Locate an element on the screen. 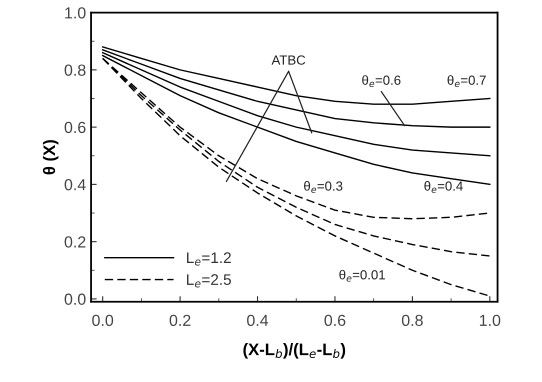 The width and height of the screenshot is (542, 382). annotation: θ$_{e}$=0.7 is located at coordinates (467, 81).